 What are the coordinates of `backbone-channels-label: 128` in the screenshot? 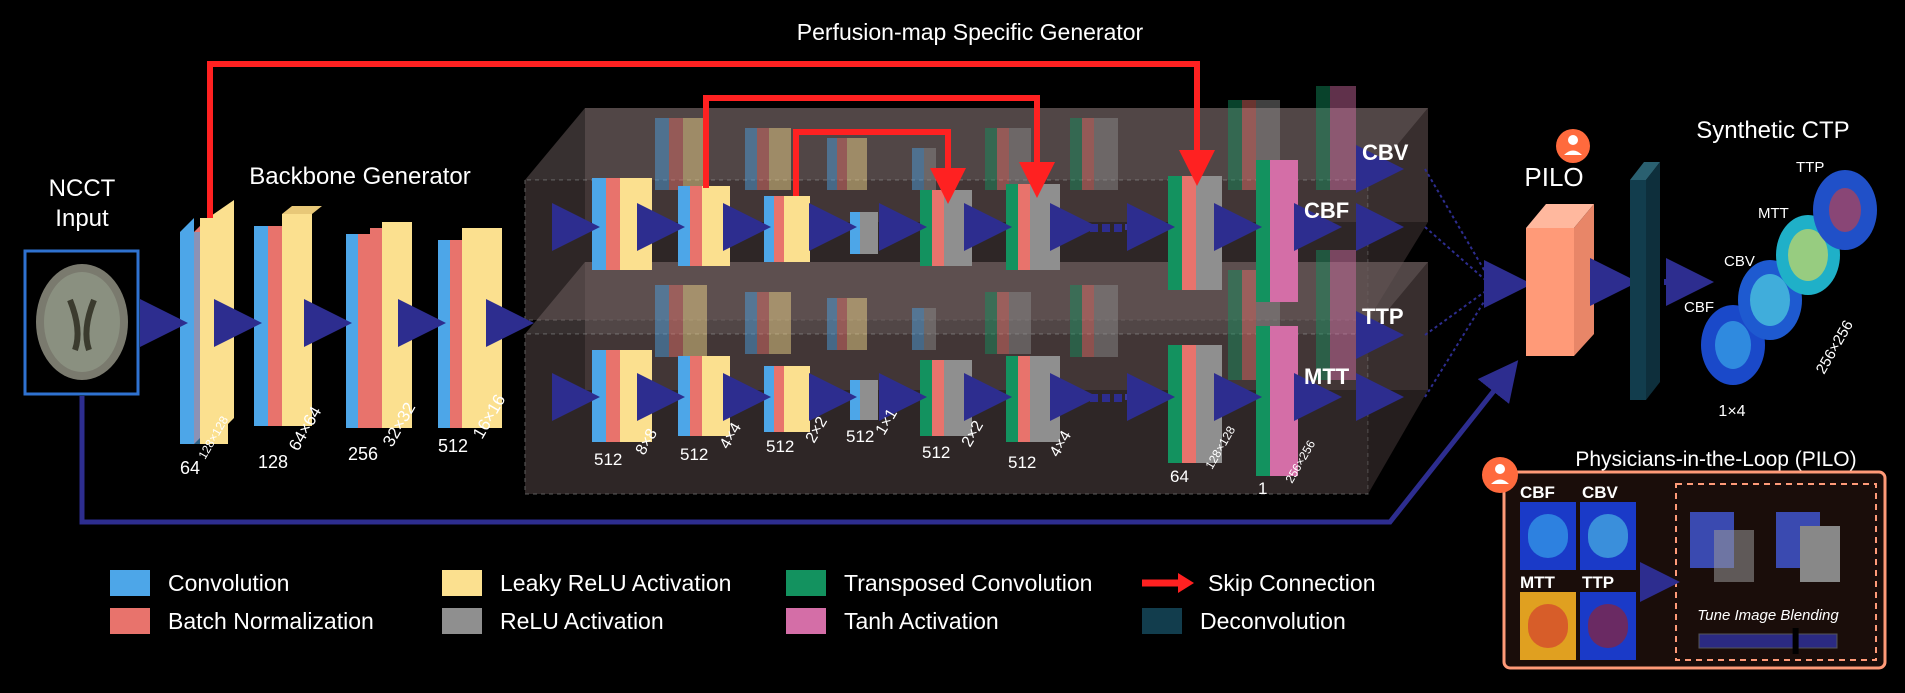 It's located at (273, 462).